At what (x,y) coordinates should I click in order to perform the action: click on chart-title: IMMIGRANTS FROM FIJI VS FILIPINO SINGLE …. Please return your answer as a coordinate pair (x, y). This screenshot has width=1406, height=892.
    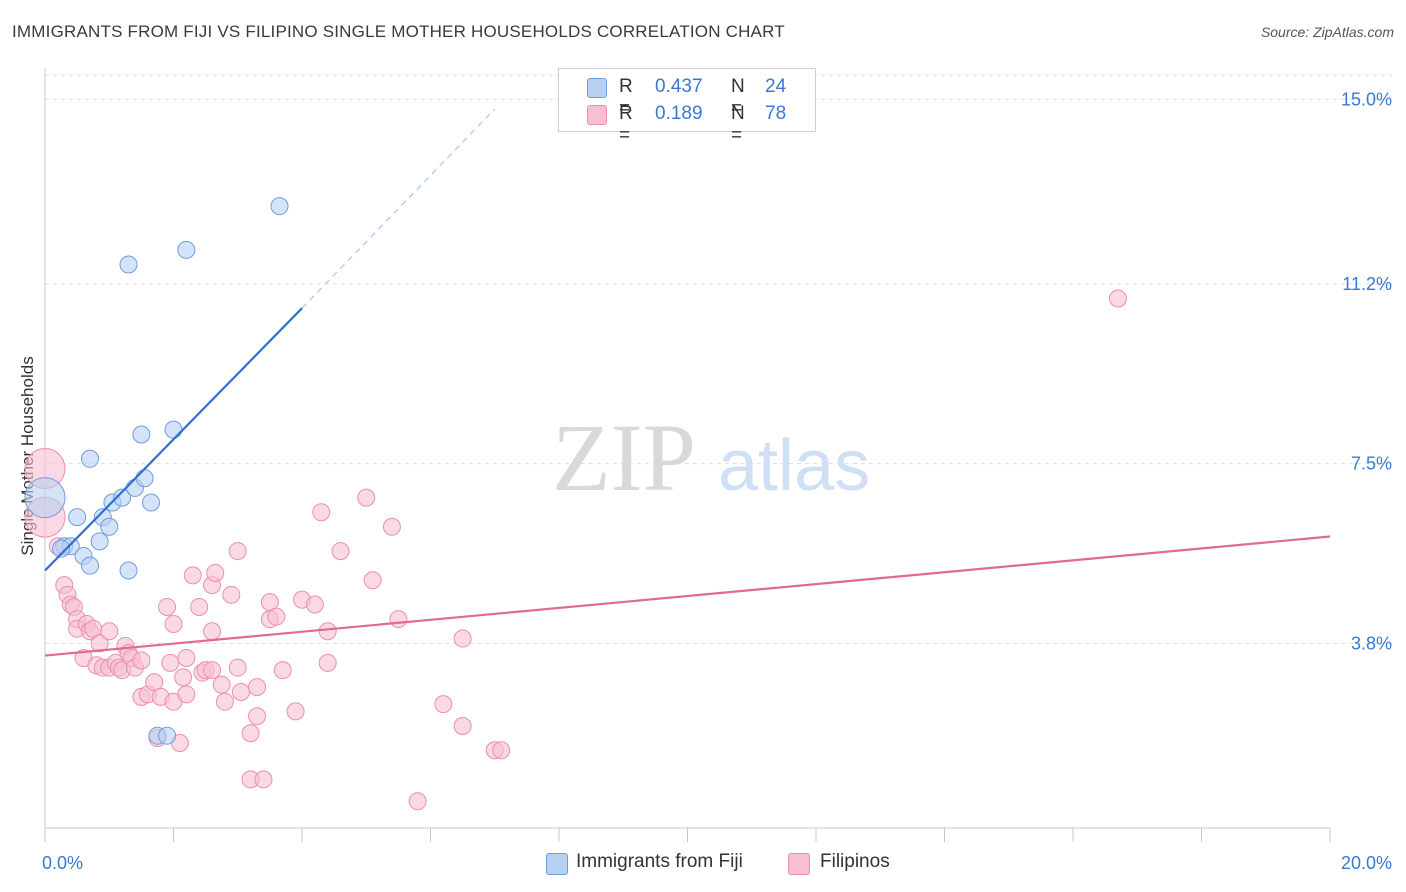
    Looking at the image, I should click on (398, 31).